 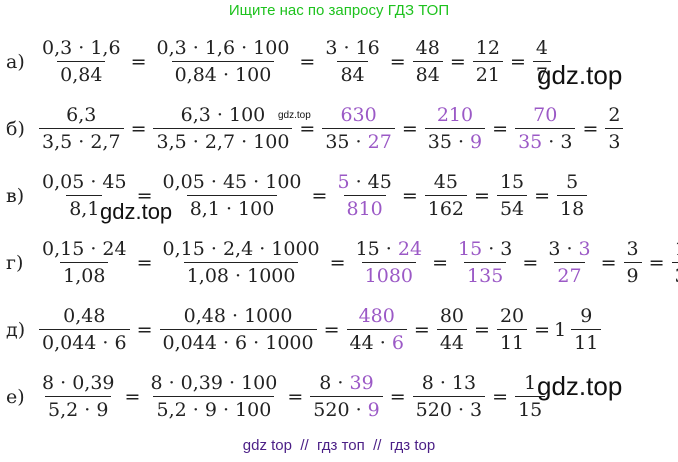 I want to click on fraction: 5 18, so click(x=572, y=195).